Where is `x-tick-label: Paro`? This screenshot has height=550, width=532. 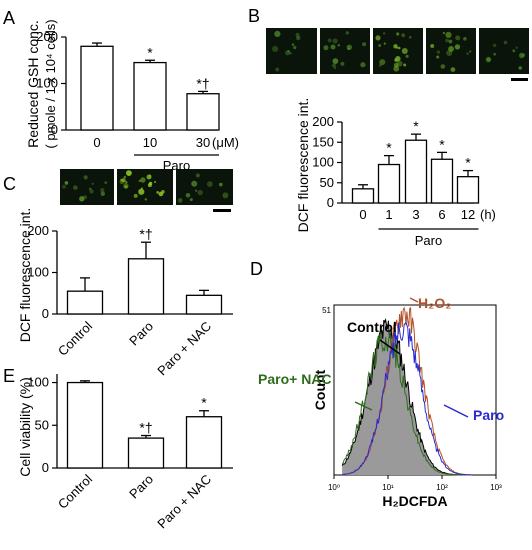
x-tick-label: Paro is located at coordinates (141, 487).